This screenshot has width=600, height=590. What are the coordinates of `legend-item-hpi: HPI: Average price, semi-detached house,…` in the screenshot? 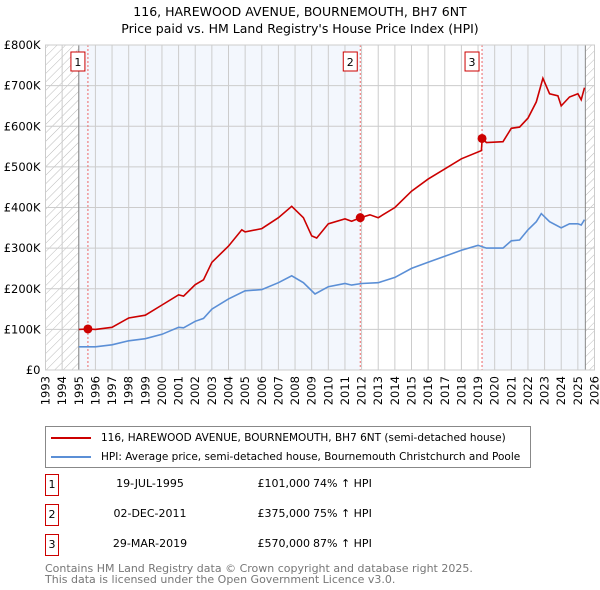 It's located at (285, 457).